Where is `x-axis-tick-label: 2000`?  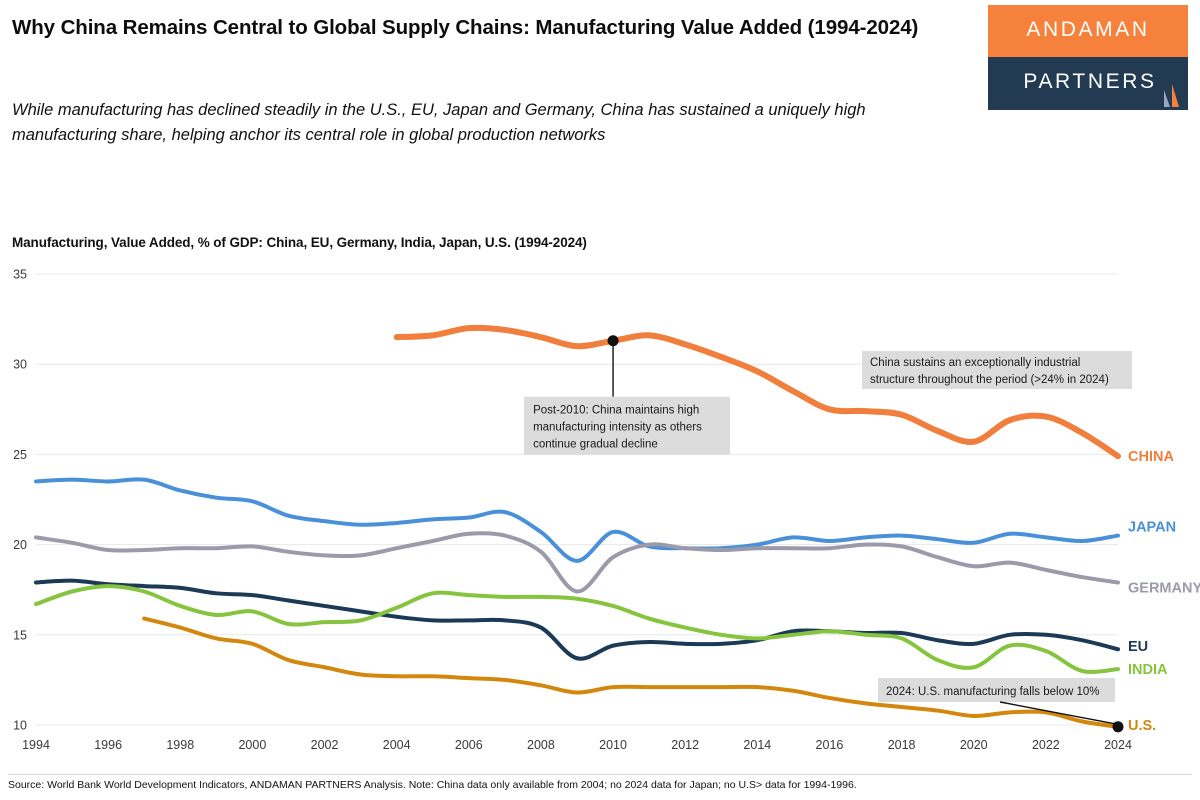
x-axis-tick-label: 2000 is located at coordinates (252, 745).